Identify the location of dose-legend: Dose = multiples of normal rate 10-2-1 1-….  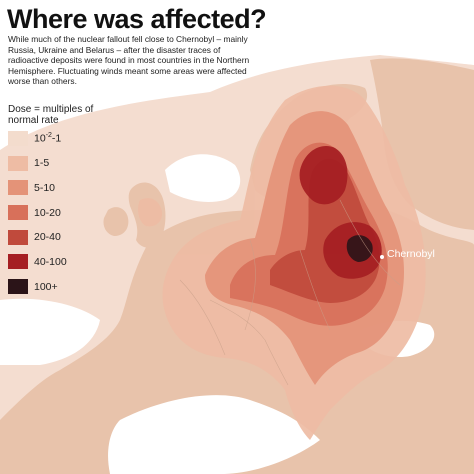
(63, 203).